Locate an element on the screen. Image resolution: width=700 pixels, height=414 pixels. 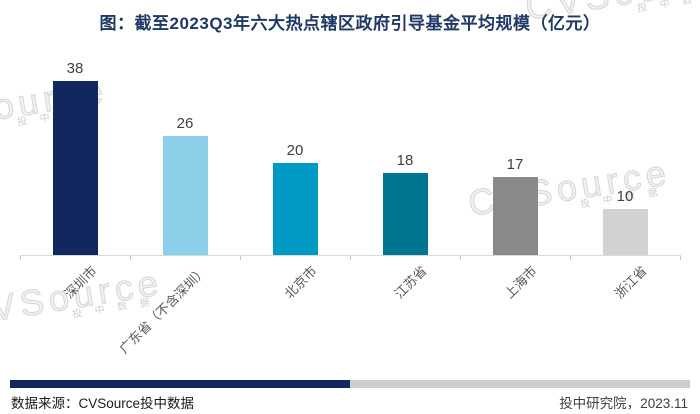
x-axis-label-0: 深圳市 is located at coordinates (80, 282).